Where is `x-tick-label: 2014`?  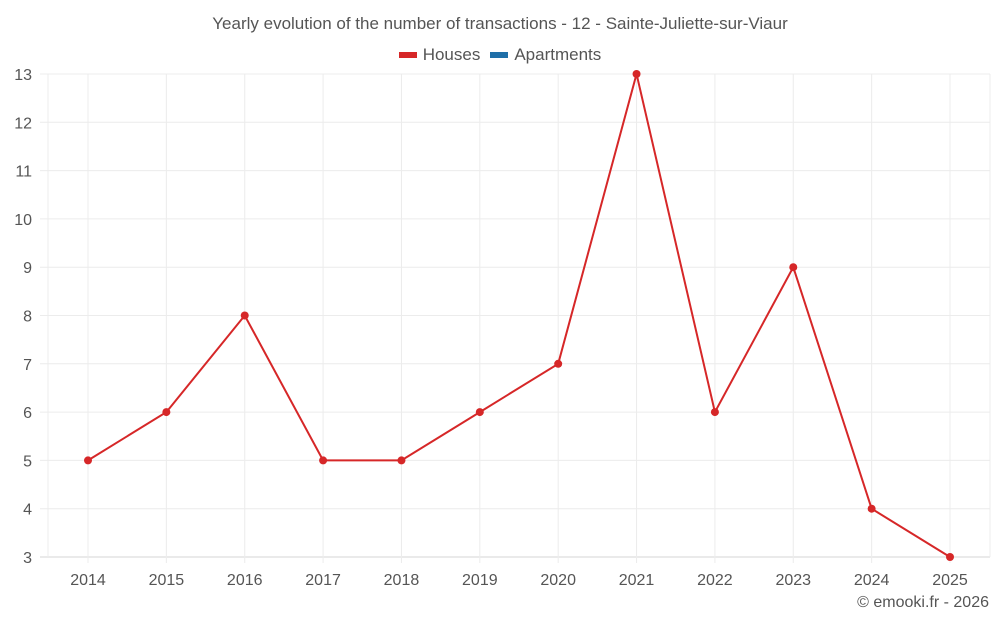 x-tick-label: 2014 is located at coordinates (88, 580).